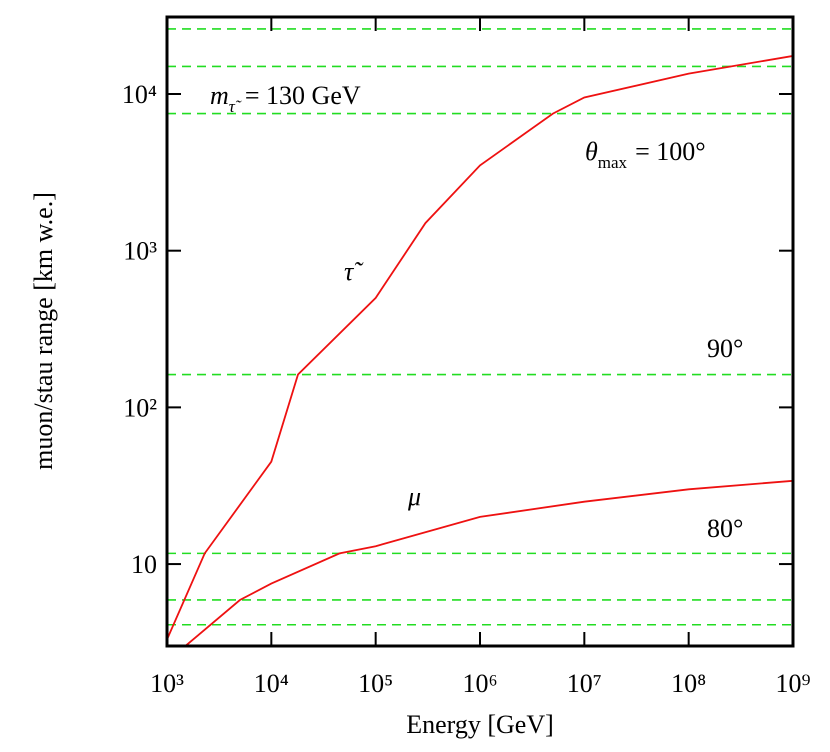  Describe the element at coordinates (613, 162) in the screenshot. I see `annotation-subscript: max` at that location.